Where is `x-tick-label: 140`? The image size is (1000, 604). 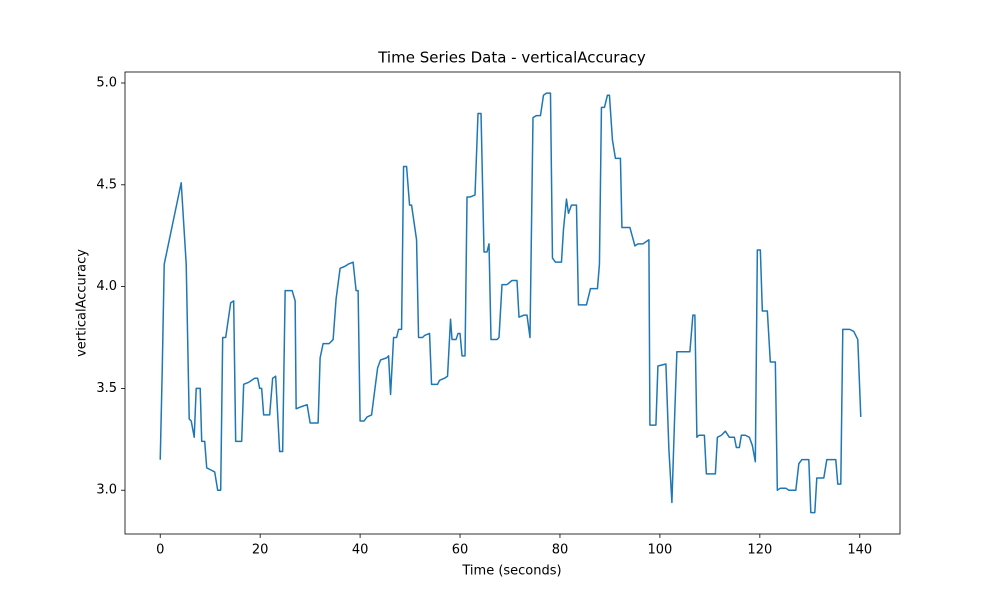
x-tick-label: 140 is located at coordinates (859, 550).